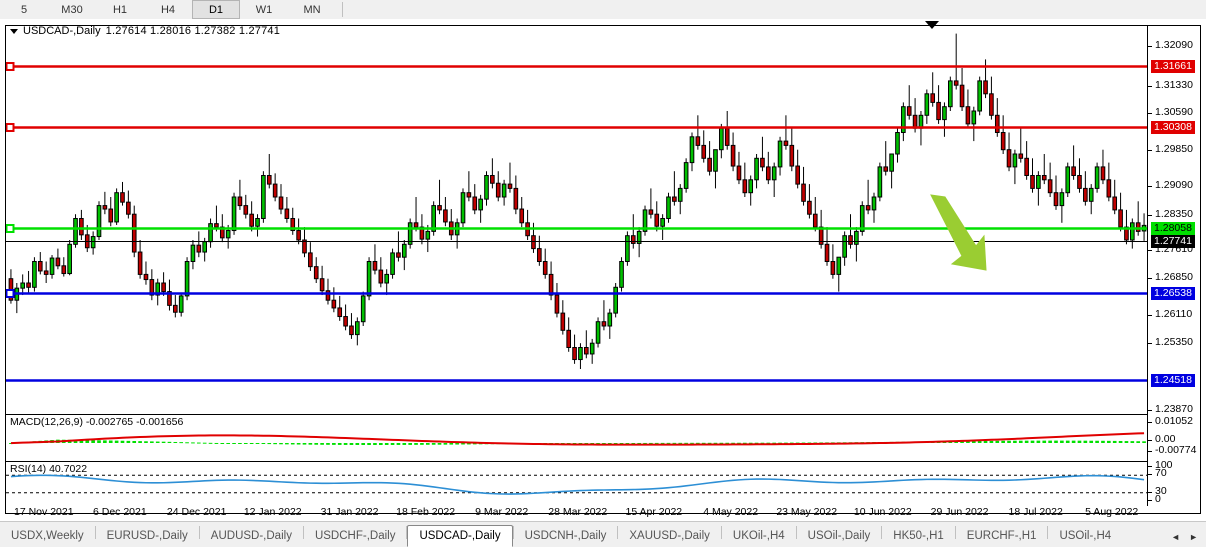  What do you see at coordinates (120, 512) in the screenshot?
I see `date-label: 6 Dec 2021` at bounding box center [120, 512].